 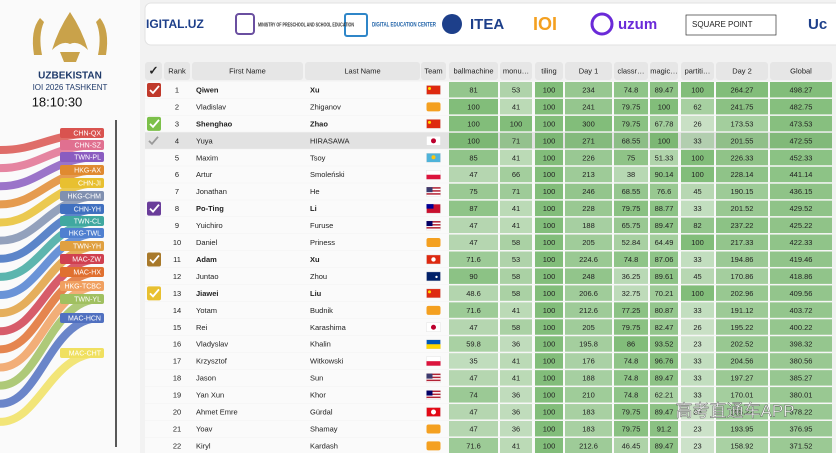 What do you see at coordinates (742, 344) in the screenshot?
I see `score: 202.52` at bounding box center [742, 344].